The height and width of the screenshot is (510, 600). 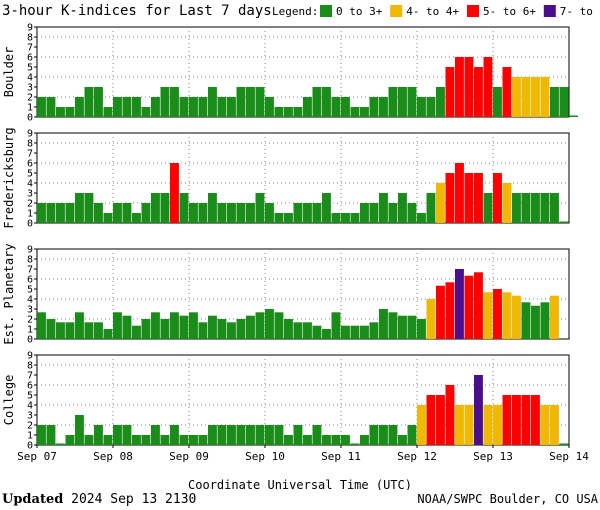 I want to click on y-tick-label: 4, so click(x=30, y=78).